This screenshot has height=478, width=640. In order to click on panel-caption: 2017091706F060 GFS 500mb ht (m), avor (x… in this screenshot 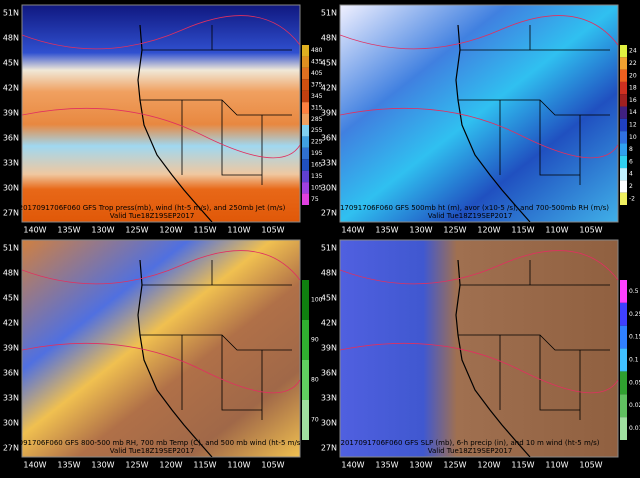, I will do `click(470, 208)`.